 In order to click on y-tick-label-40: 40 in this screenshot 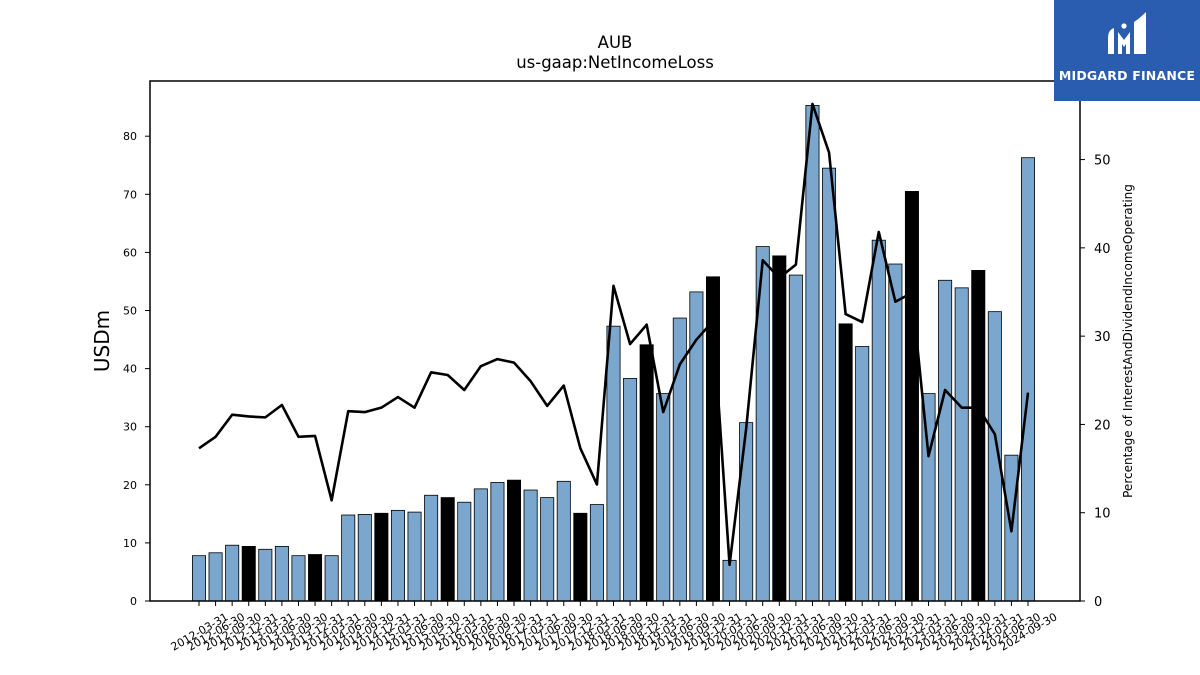, I will do `click(130, 369)`.